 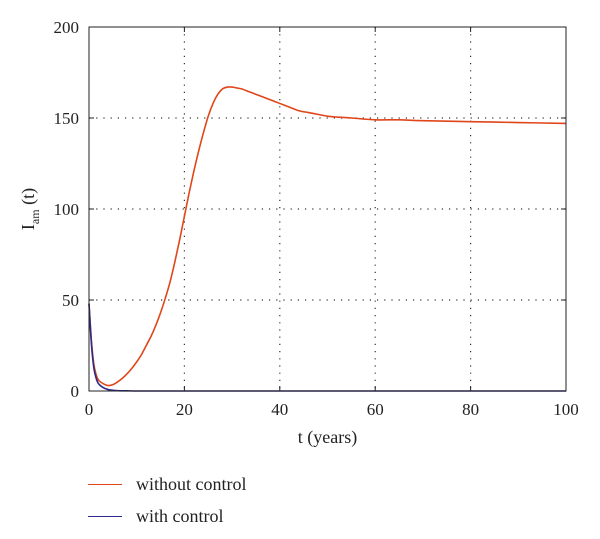 What do you see at coordinates (67, 118) in the screenshot?
I see `y-tick-label: 150` at bounding box center [67, 118].